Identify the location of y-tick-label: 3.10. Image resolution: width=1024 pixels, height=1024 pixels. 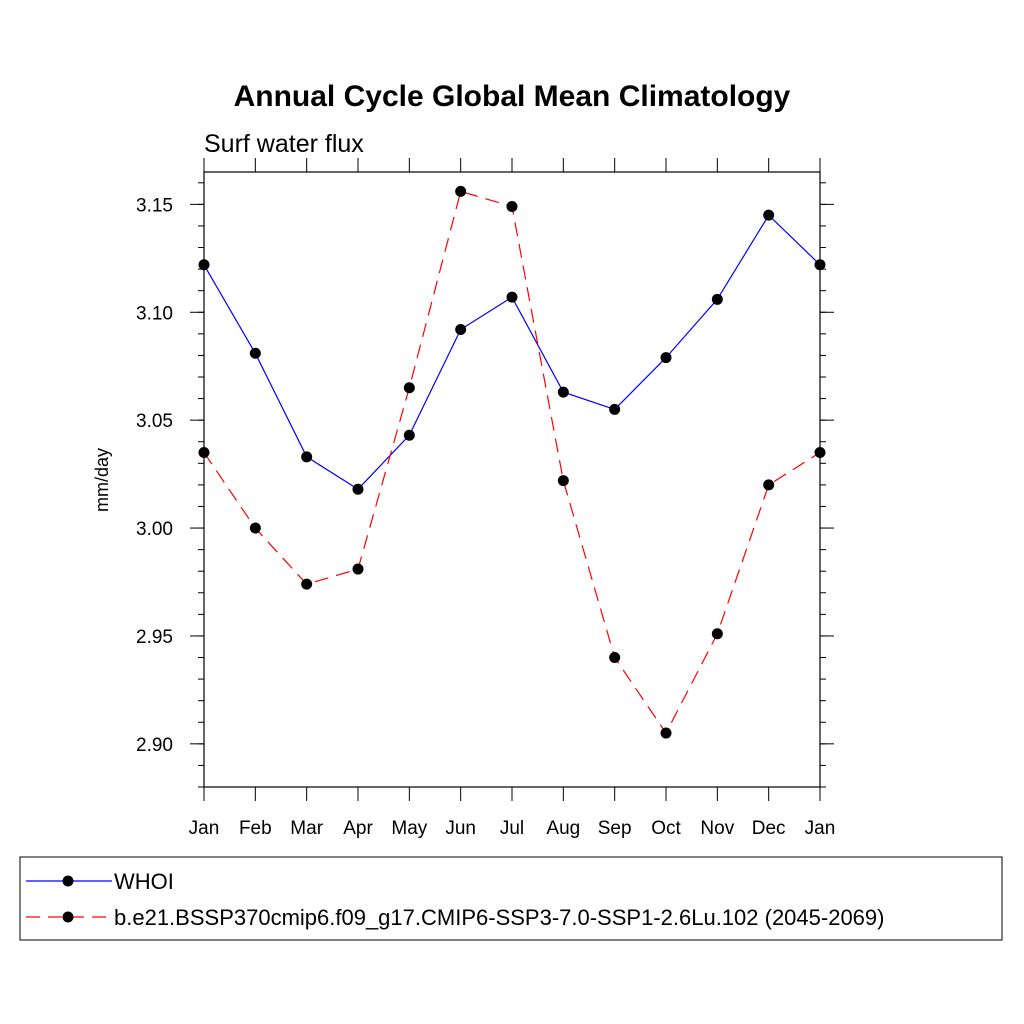
(154, 313).